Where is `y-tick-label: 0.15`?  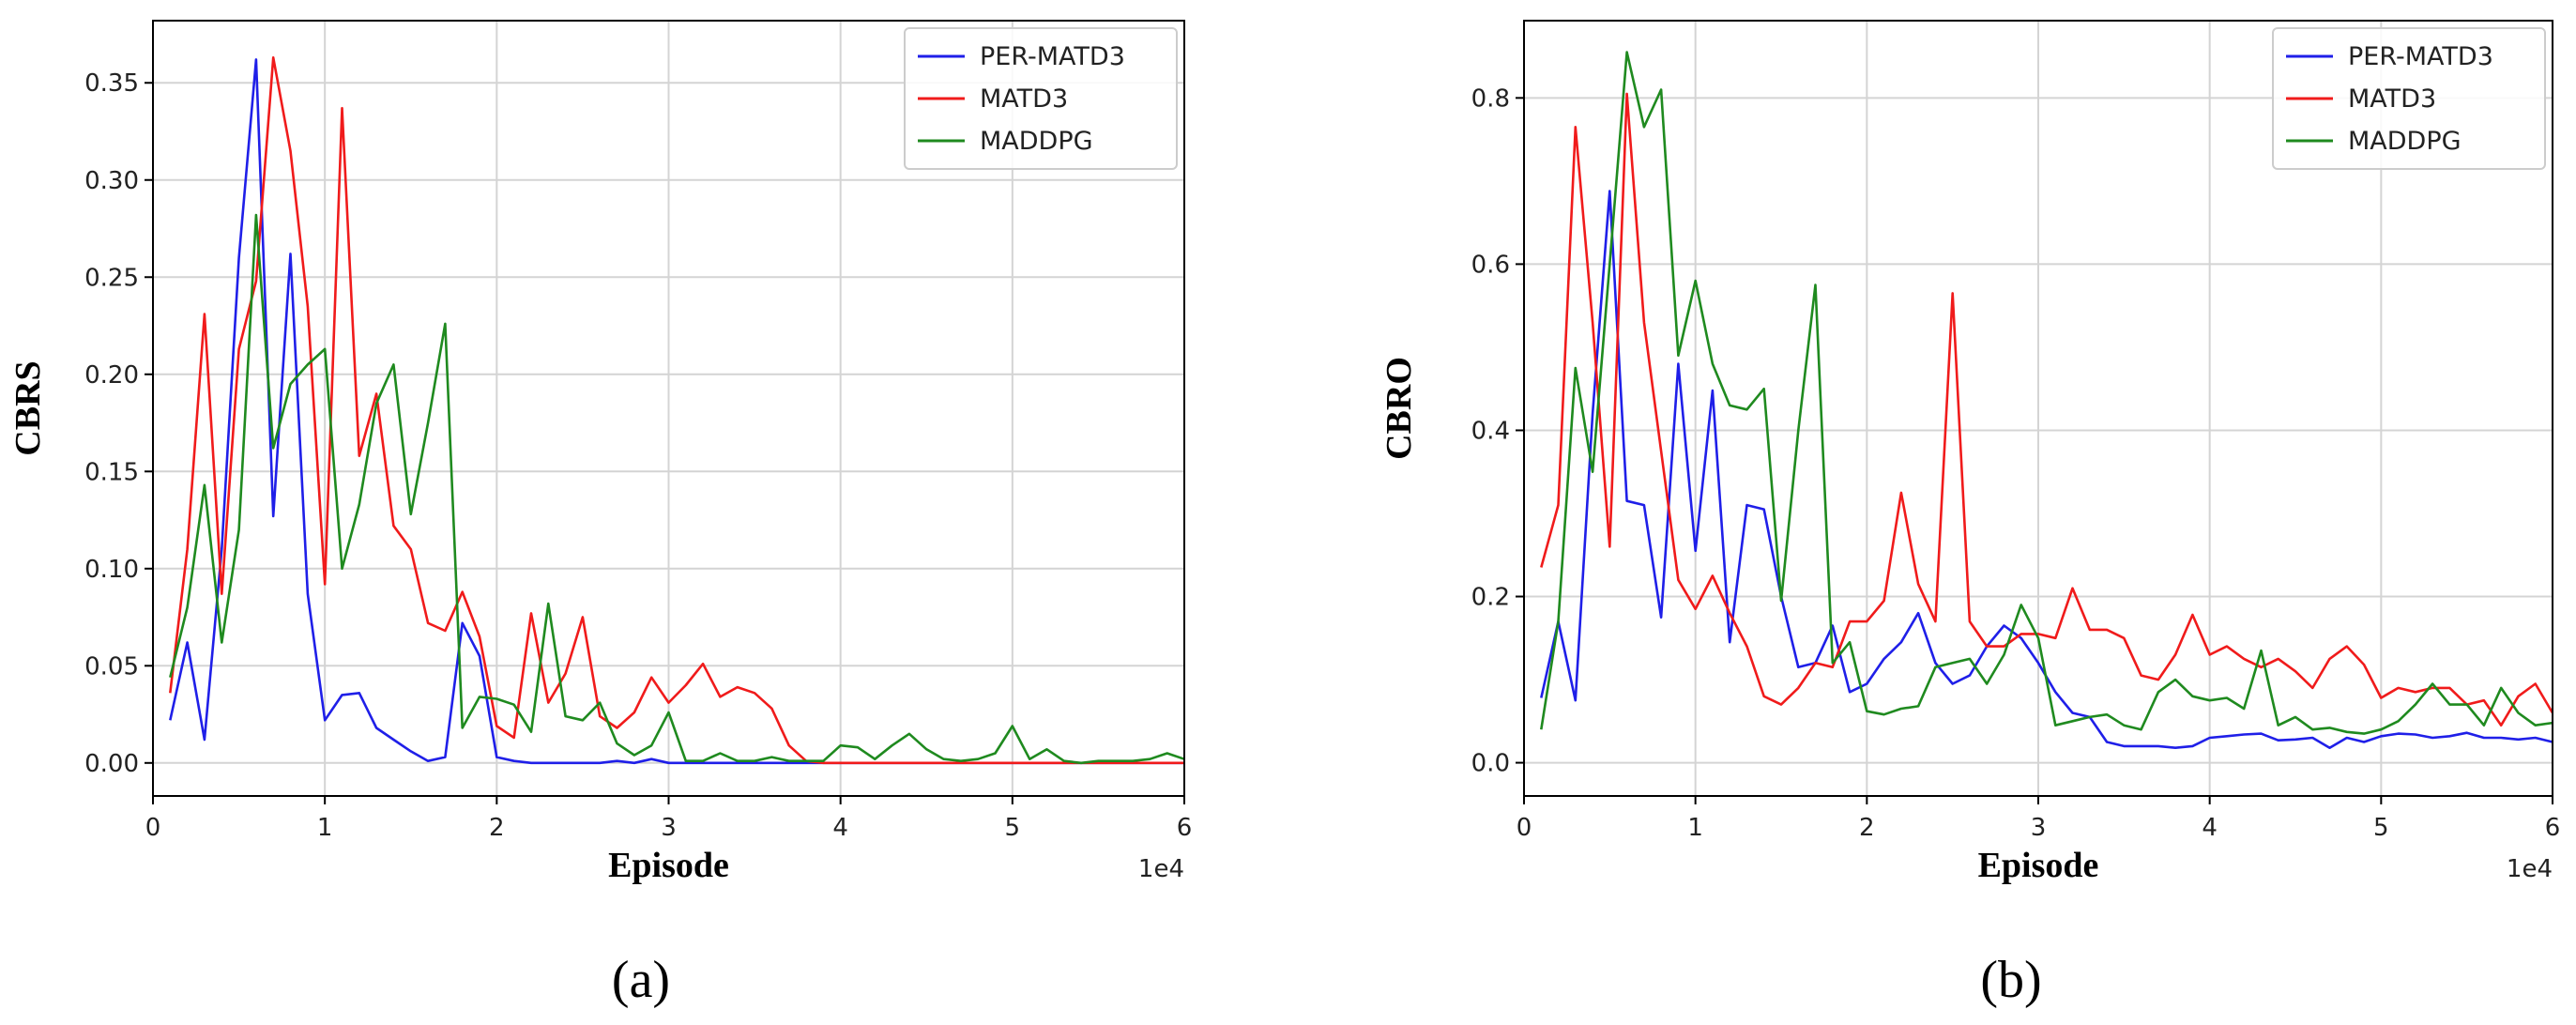
y-tick-label: 0.15 is located at coordinates (111, 472).